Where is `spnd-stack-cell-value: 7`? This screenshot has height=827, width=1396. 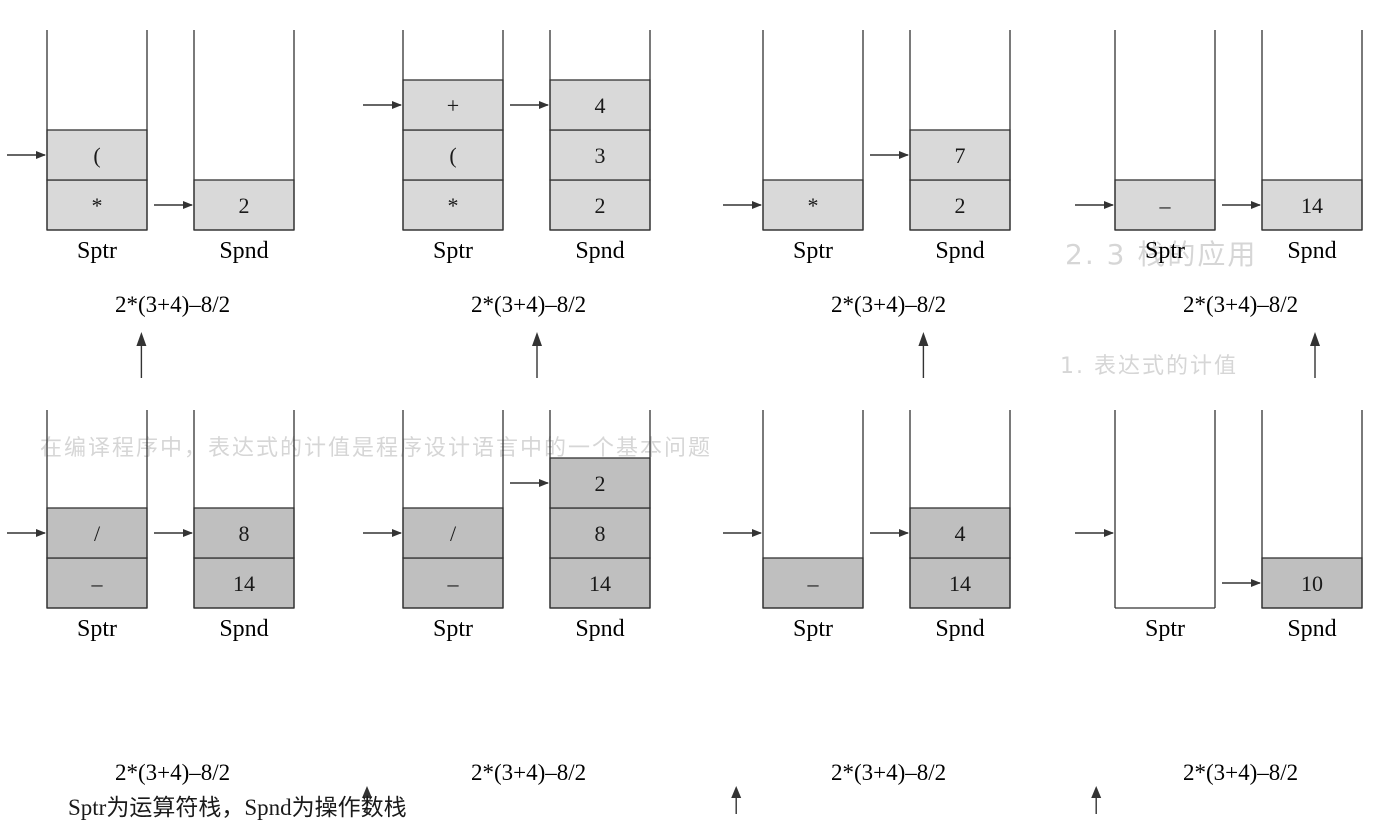 spnd-stack-cell-value: 7 is located at coordinates (960, 155).